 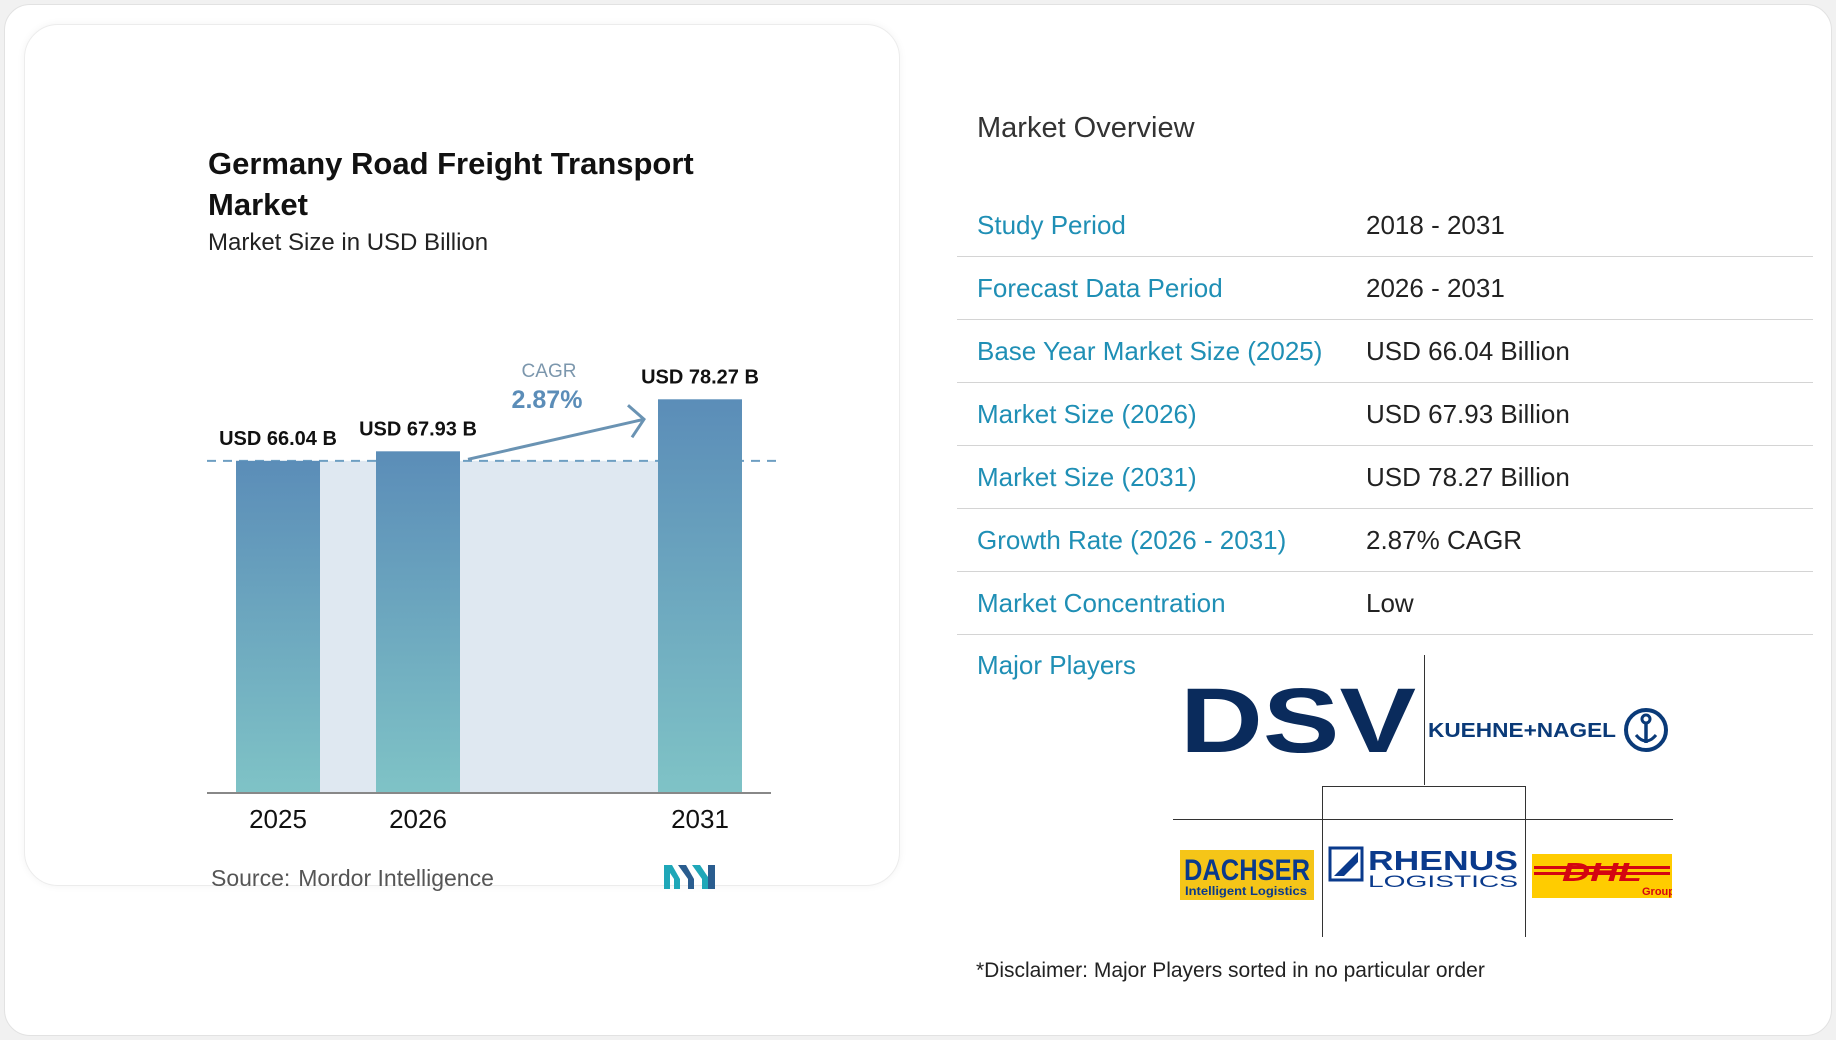 I want to click on row-label: Market Concentration, so click(x=1101, y=603).